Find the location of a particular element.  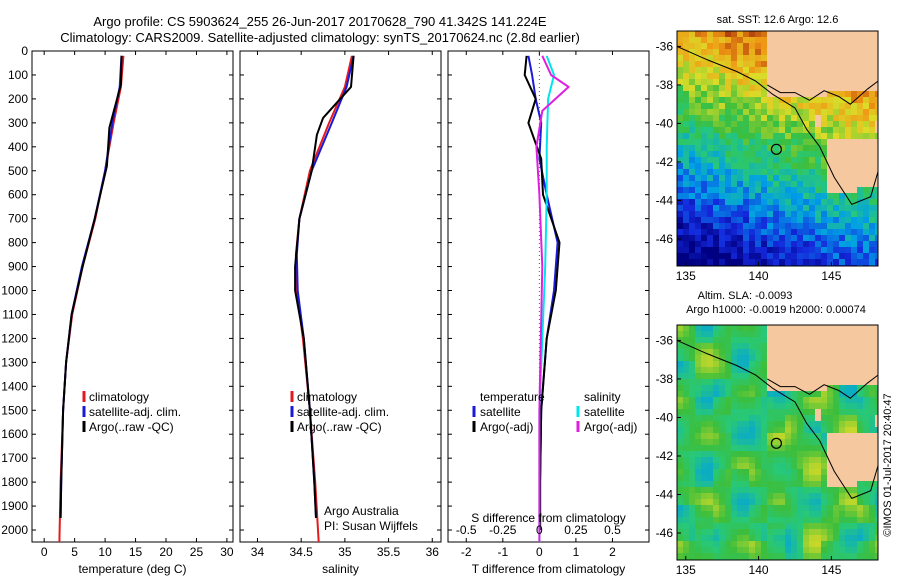

series-line-black is located at coordinates (324, 287).